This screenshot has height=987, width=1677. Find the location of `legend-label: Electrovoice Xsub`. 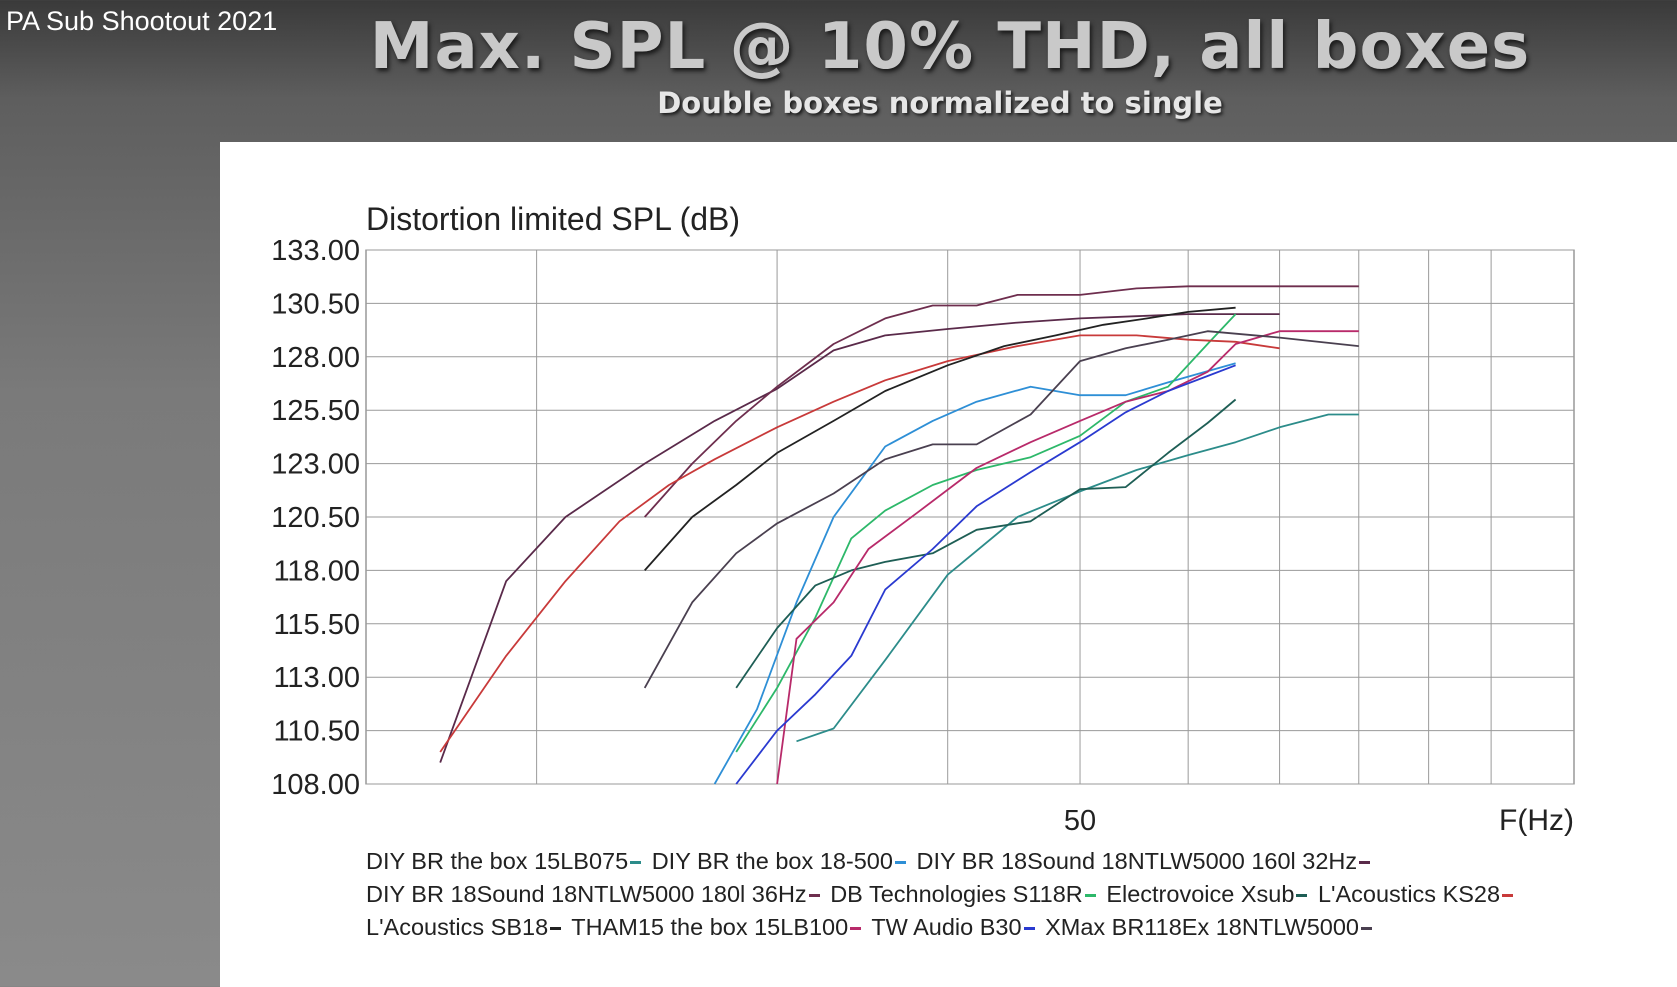

legend-label: Electrovoice Xsub is located at coordinates (1200, 894).